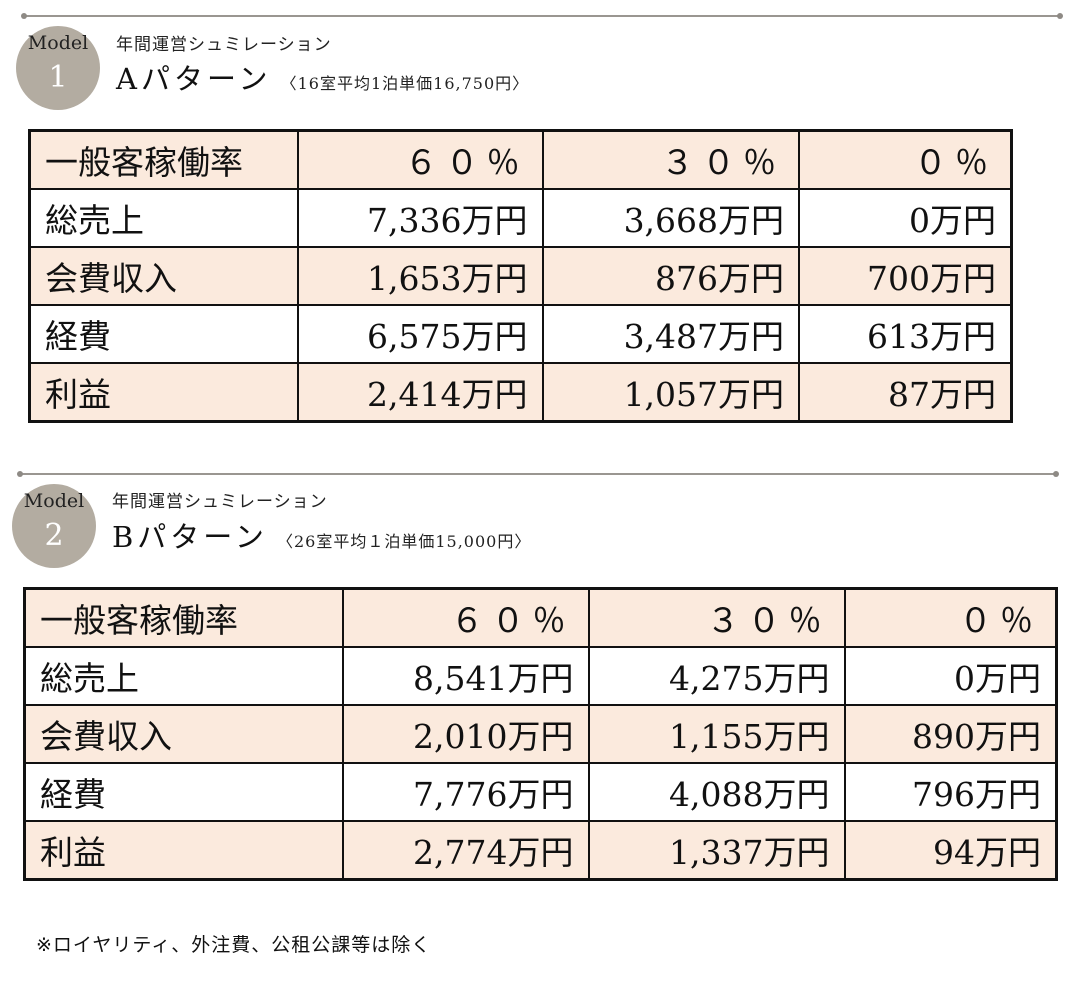  I want to click on cell-value: 1,057万円, so click(671, 392).